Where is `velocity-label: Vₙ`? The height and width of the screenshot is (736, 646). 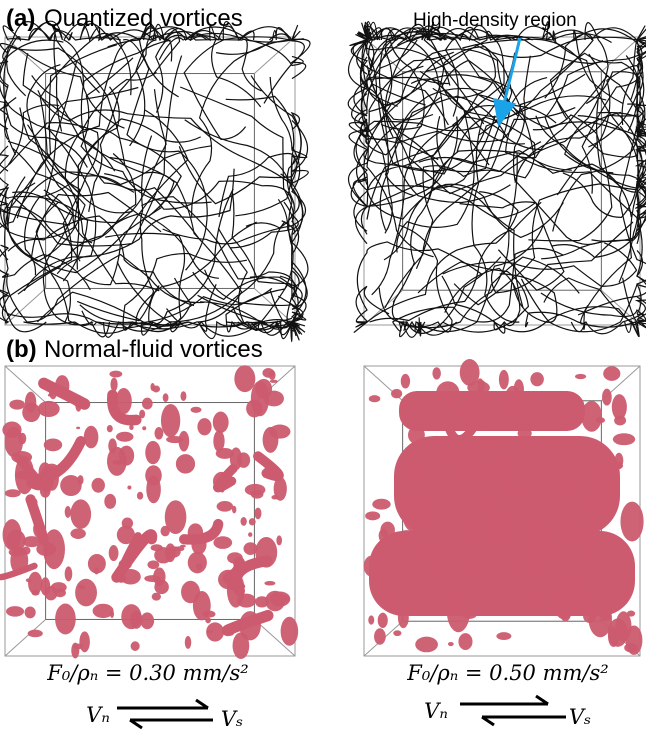 velocity-label: Vₙ is located at coordinates (98, 715).